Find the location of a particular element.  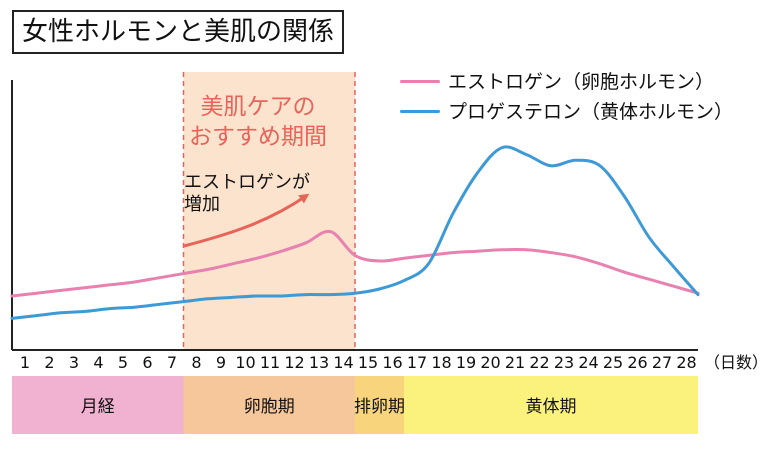

x-tick-label: 25 is located at coordinates (613, 362).